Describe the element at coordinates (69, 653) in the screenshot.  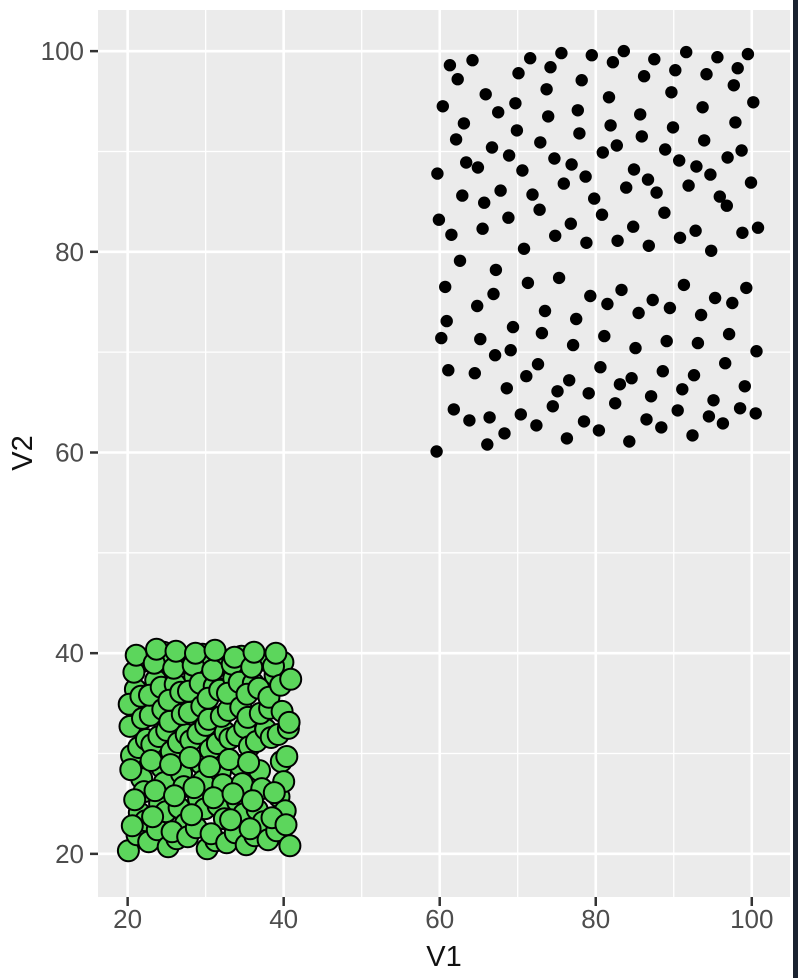
I see `y-tick-label: 40` at that location.